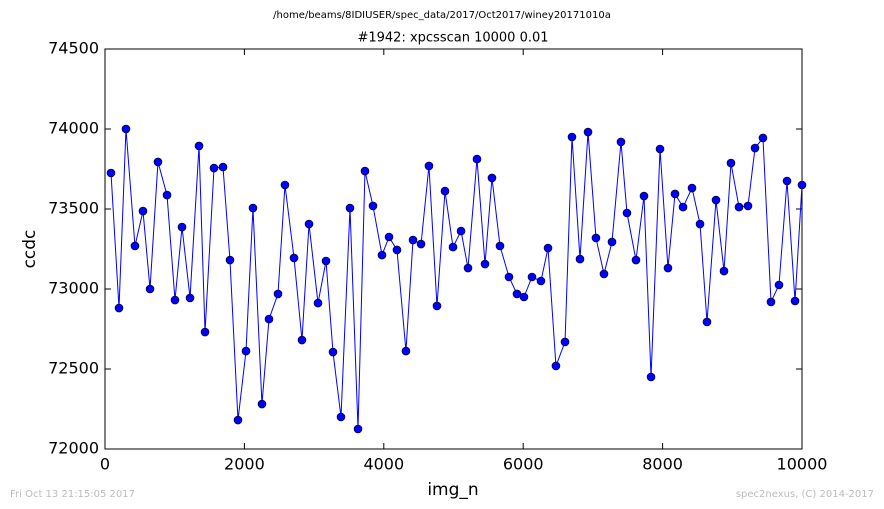 The image size is (884, 509). I want to click on y-tick-label: 72500, so click(73, 368).